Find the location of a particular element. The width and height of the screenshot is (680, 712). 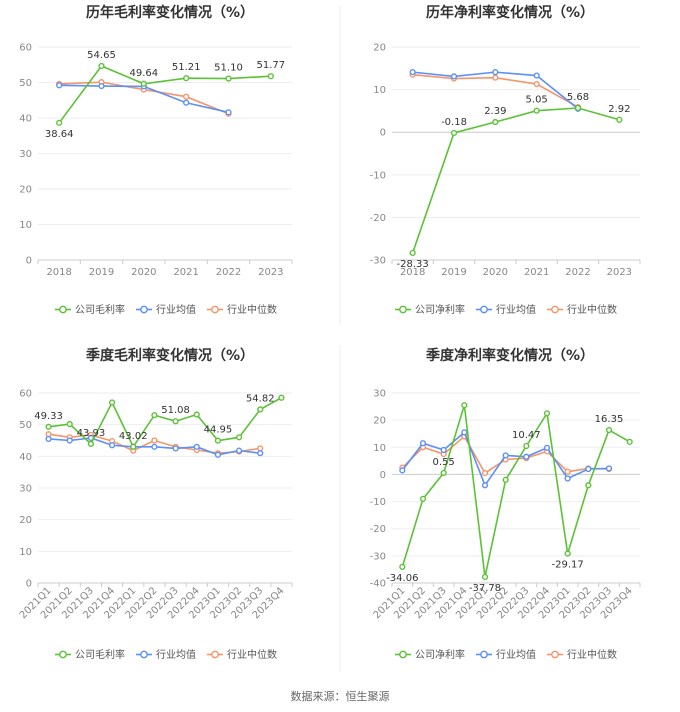

data-label: 5.05 is located at coordinates (537, 100).